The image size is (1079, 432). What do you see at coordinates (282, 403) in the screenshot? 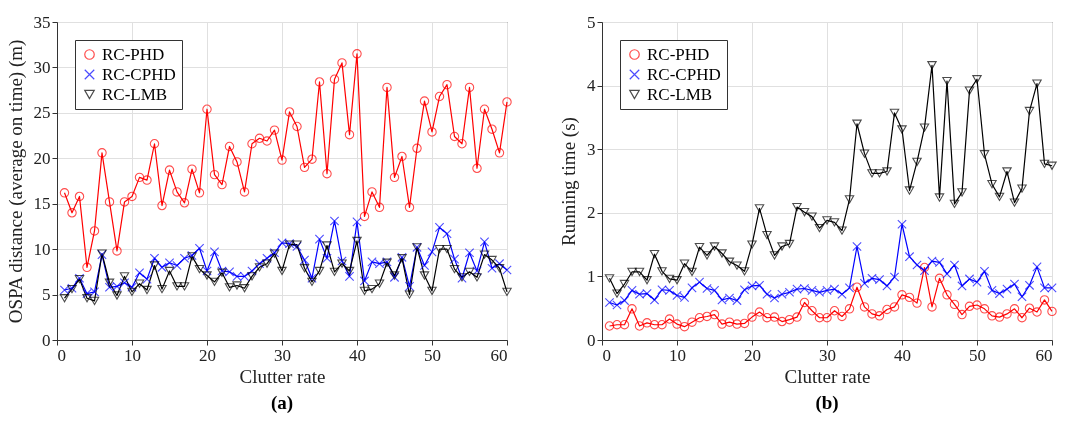
I see `text: (a)` at bounding box center [282, 403].